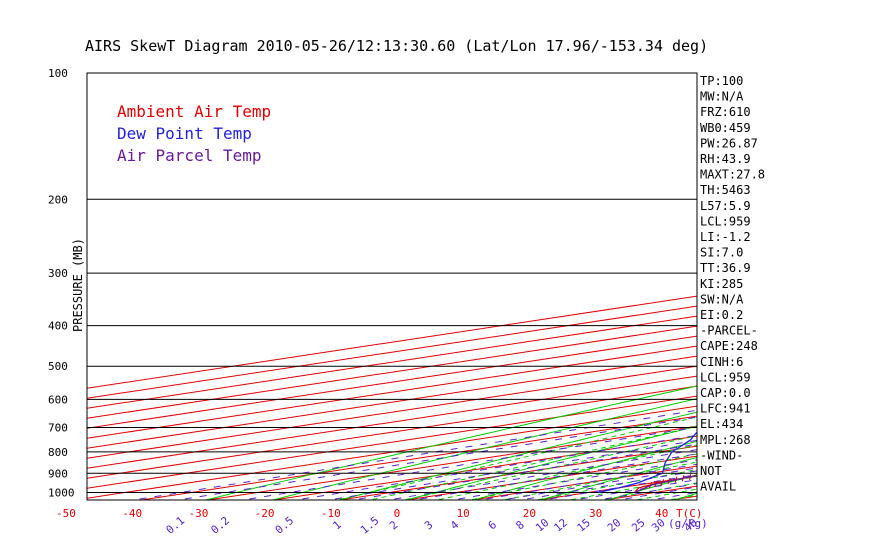 This screenshot has height=560, width=870. I want to click on mixing-ratio-label: 0.5, so click(285, 525).